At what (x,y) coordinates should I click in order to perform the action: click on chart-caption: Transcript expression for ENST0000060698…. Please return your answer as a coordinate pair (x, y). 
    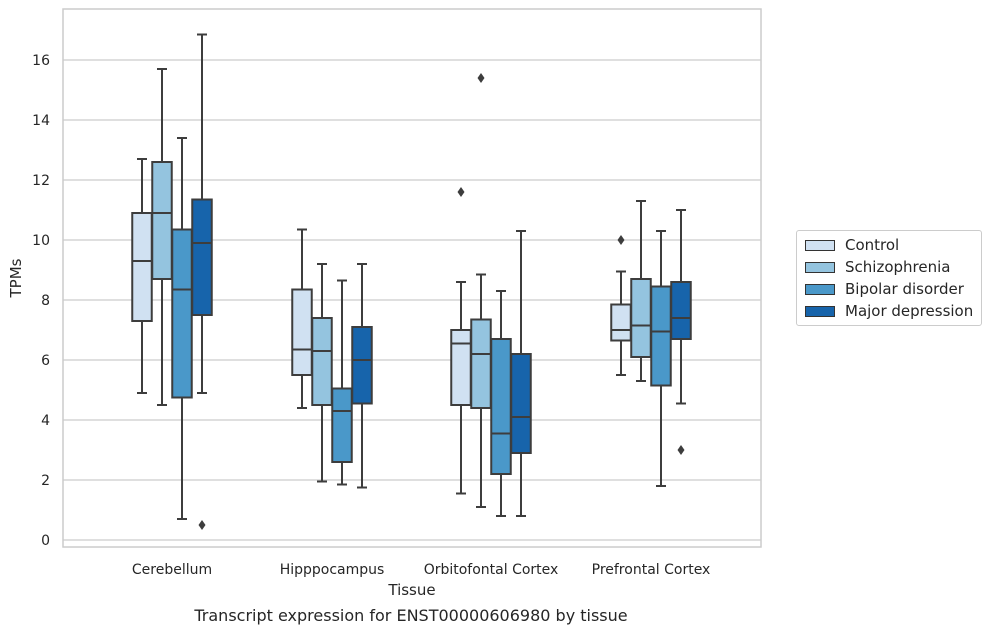
    Looking at the image, I should click on (411, 615).